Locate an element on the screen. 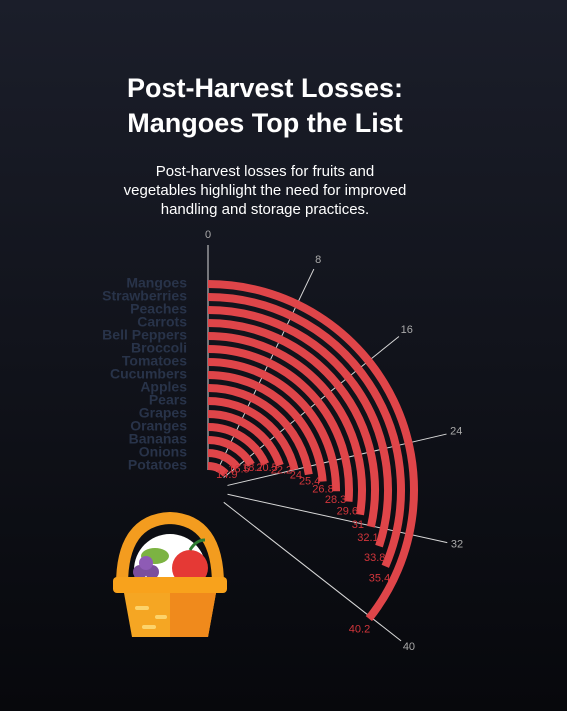  tick-label: 0 is located at coordinates (208, 235).